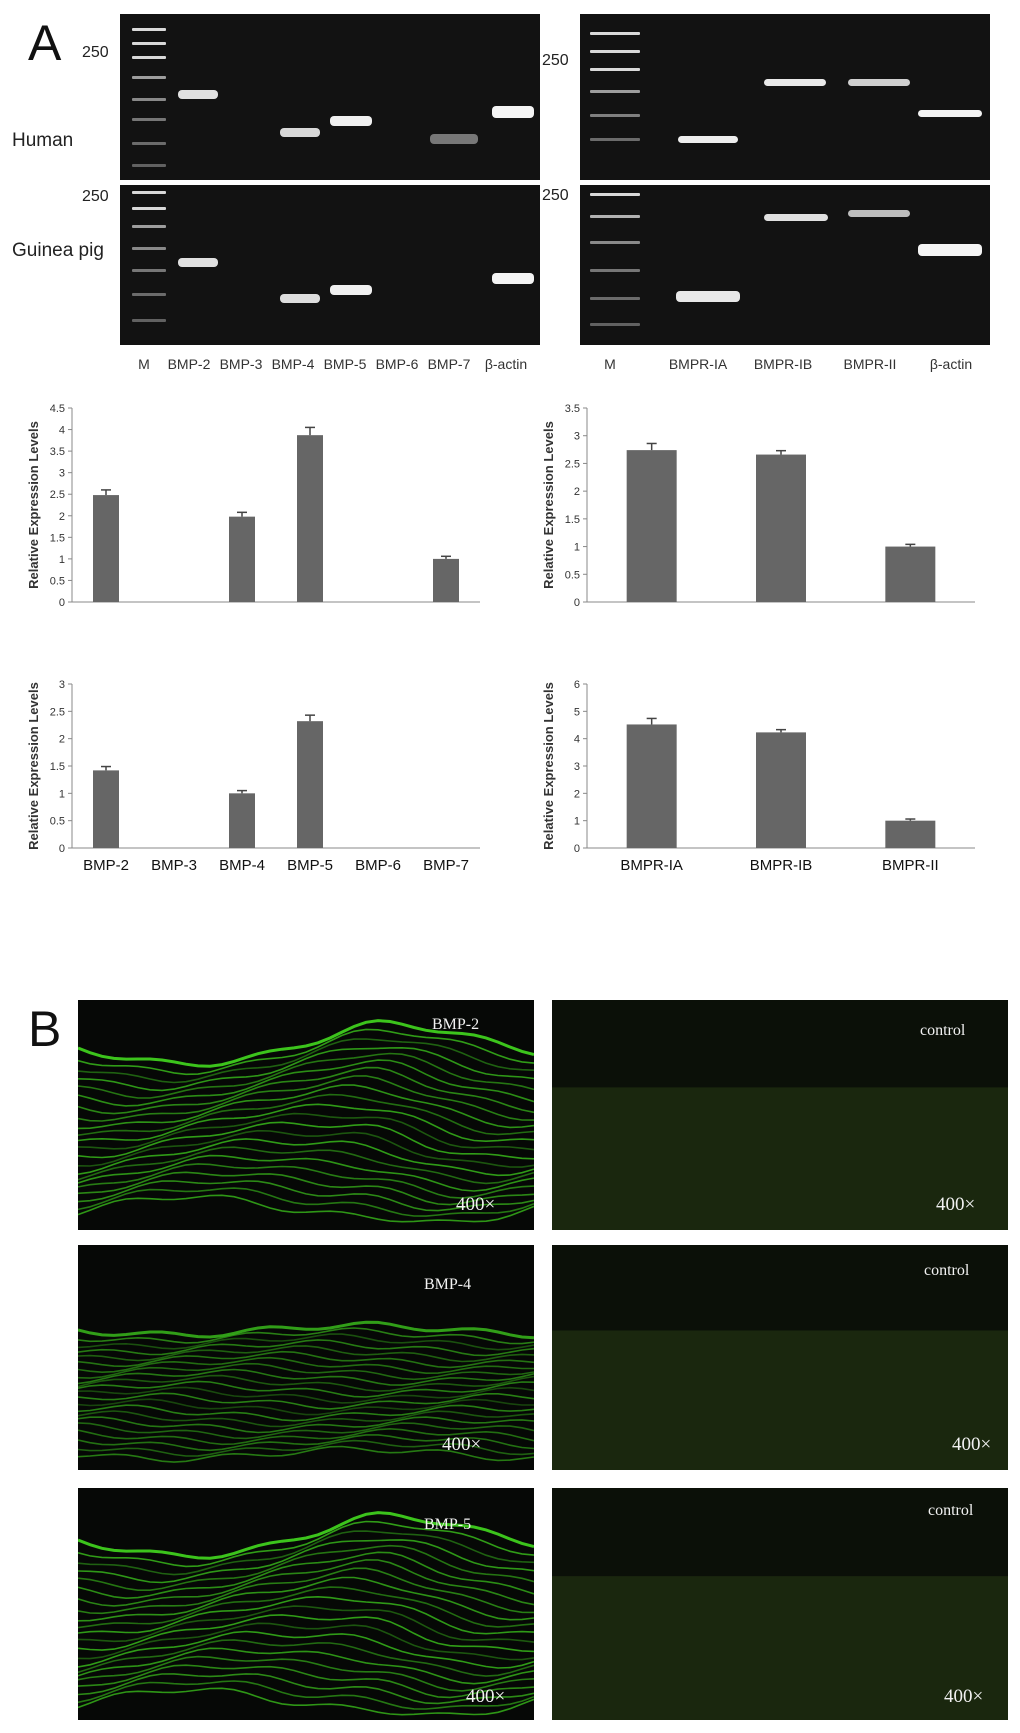 This screenshot has height=1733, width=1020. I want to click on marker-250-top-left: 250, so click(95, 52).